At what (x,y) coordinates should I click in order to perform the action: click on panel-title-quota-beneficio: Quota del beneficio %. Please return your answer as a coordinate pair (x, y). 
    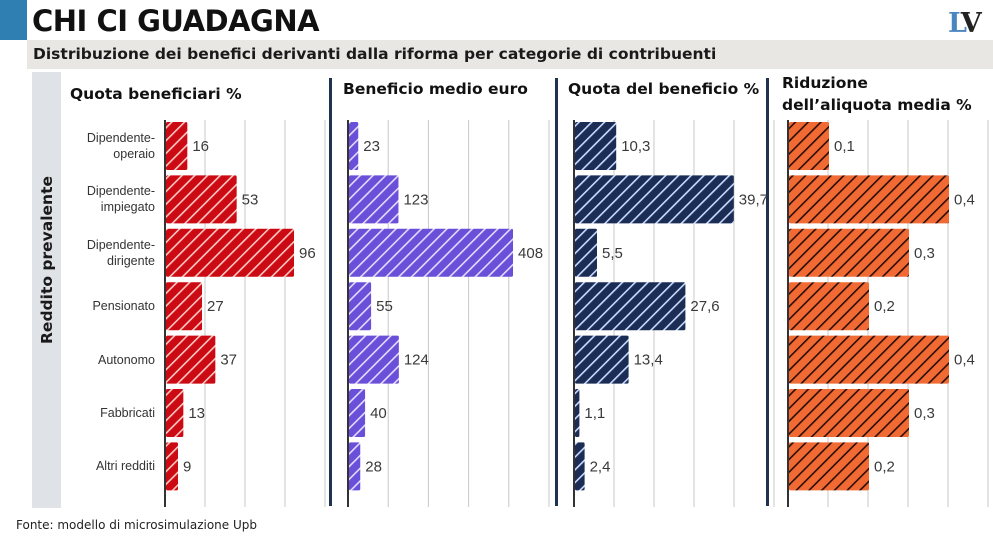
    Looking at the image, I should click on (664, 89).